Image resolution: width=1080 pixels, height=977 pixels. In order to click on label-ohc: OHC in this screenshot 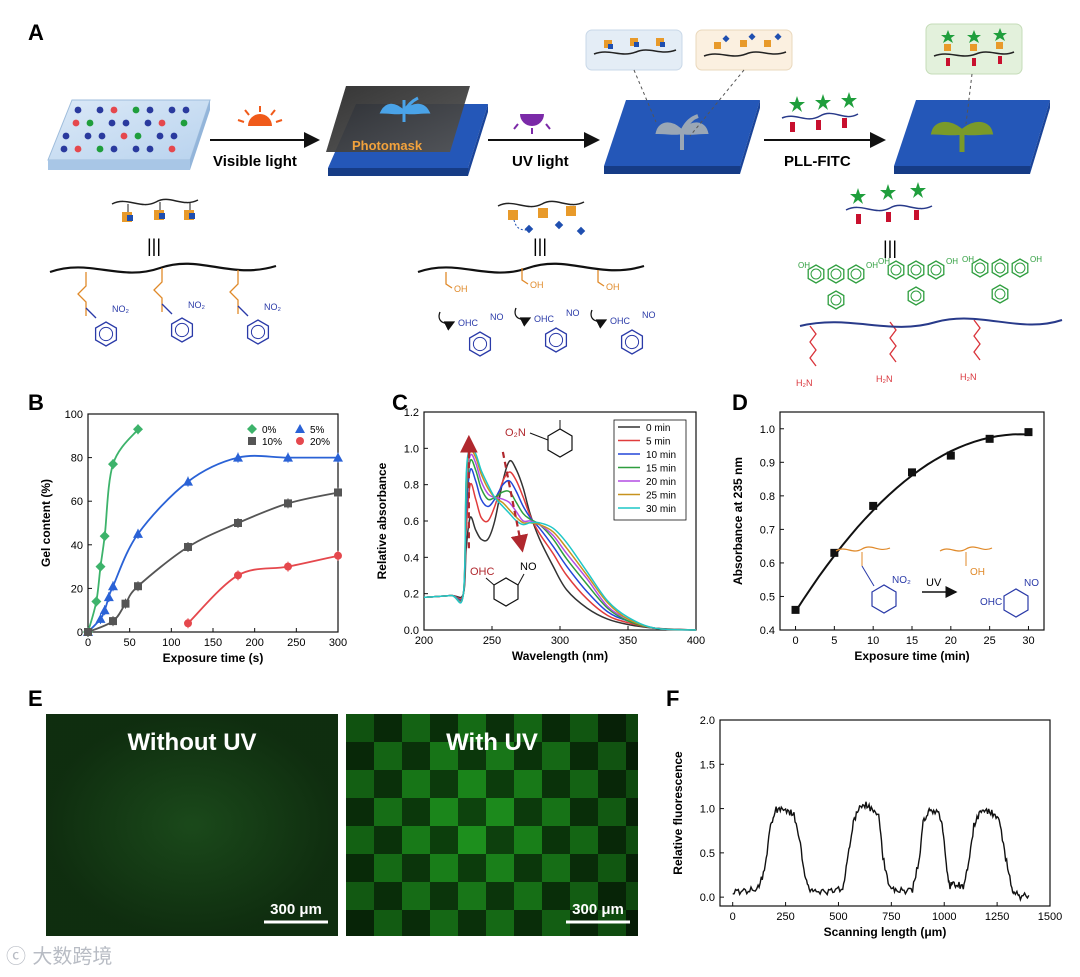, I will do `click(620, 321)`.